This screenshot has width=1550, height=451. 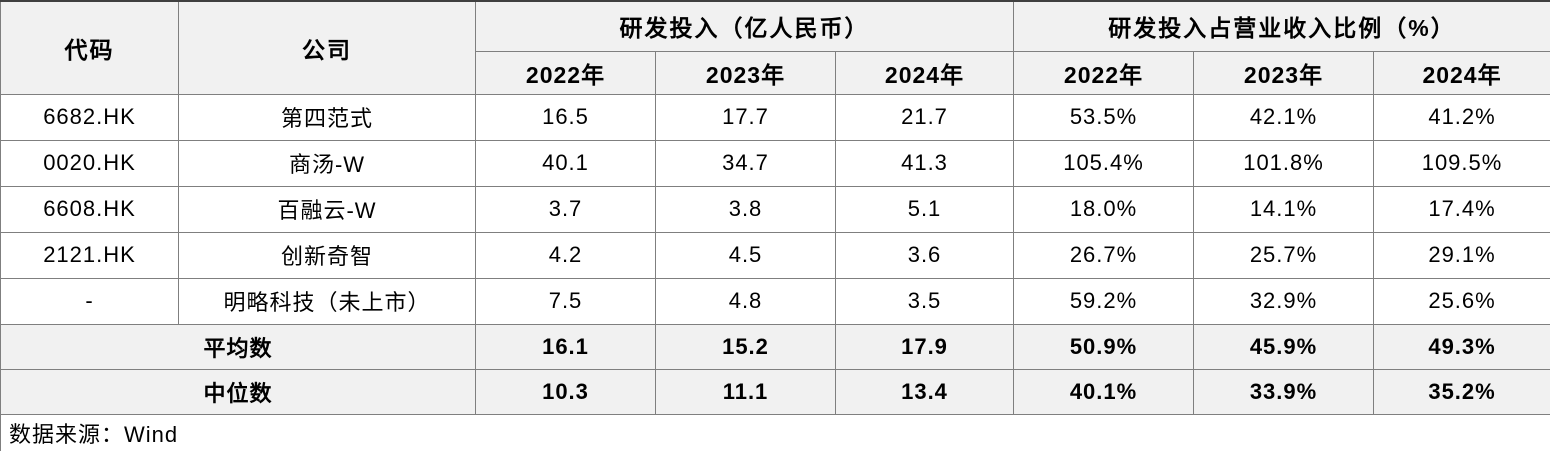 What do you see at coordinates (1284, 391) in the screenshot?
I see `cell-ratio-2023: 33.9%` at bounding box center [1284, 391].